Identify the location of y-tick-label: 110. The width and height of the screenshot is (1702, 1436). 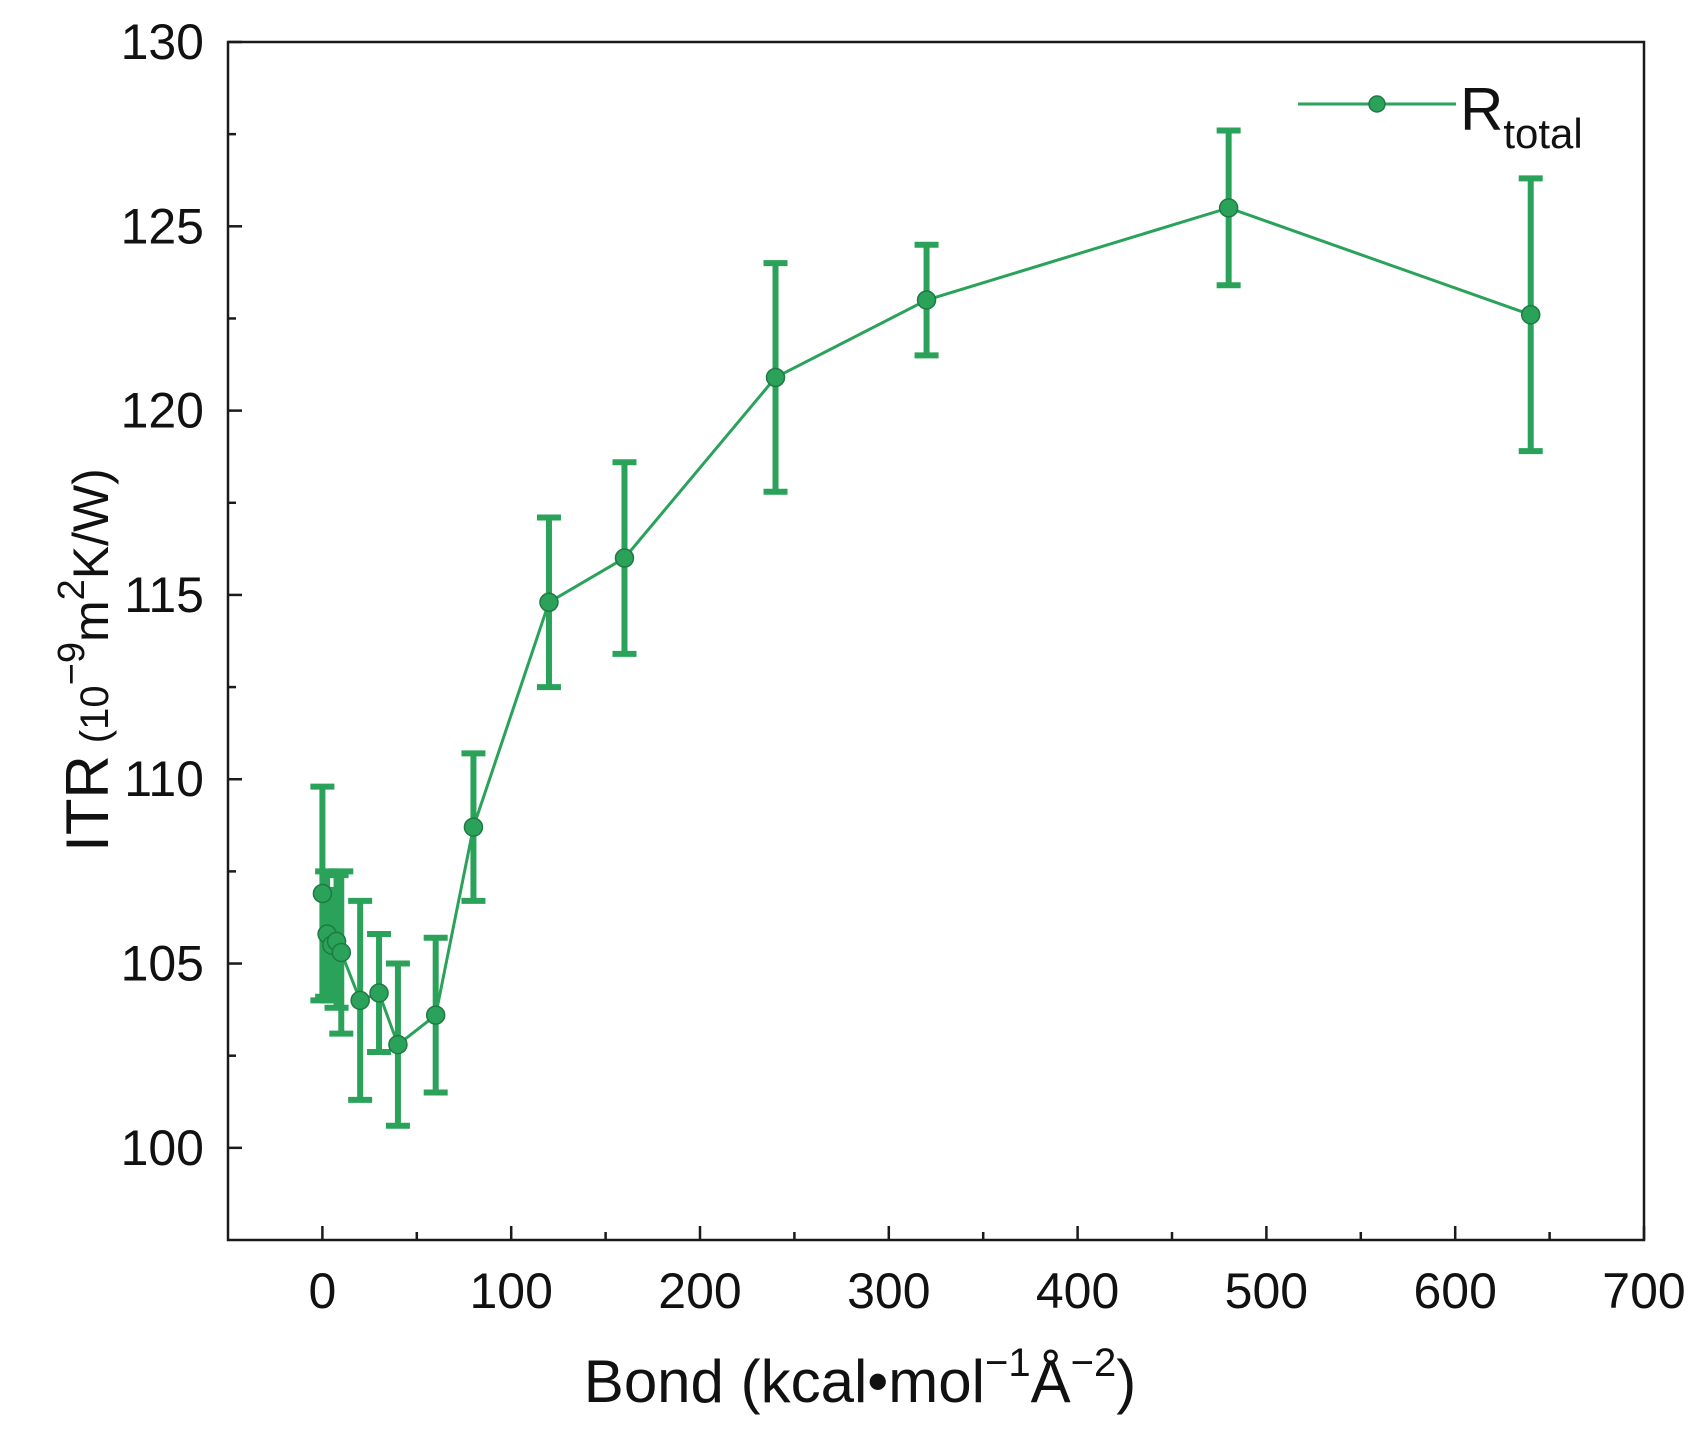
(164, 779).